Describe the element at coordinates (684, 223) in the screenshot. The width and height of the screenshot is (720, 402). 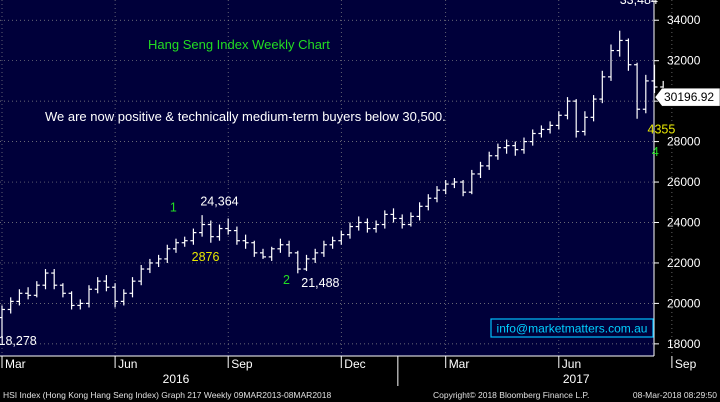
I see `y-tick-label: 24000` at that location.